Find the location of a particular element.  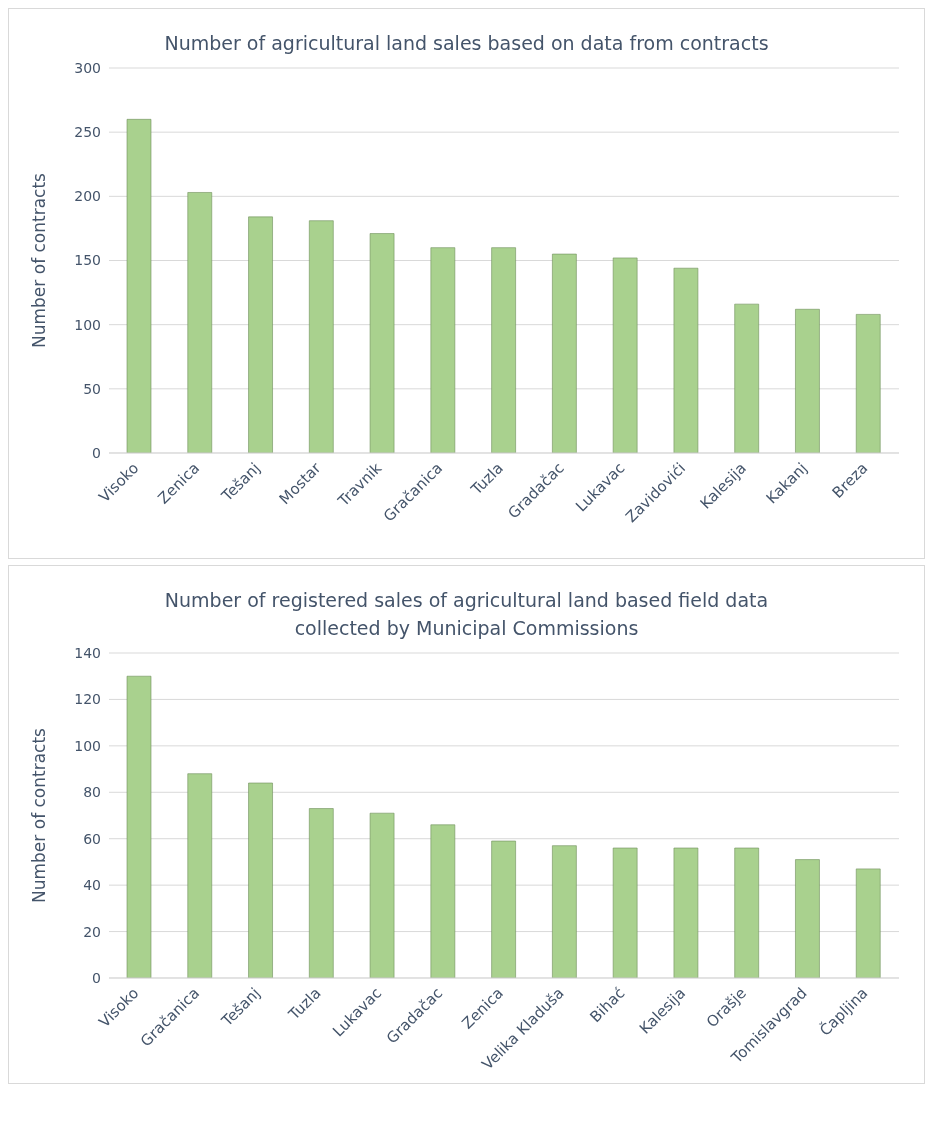

y-tick-label: 300 is located at coordinates (87, 67).